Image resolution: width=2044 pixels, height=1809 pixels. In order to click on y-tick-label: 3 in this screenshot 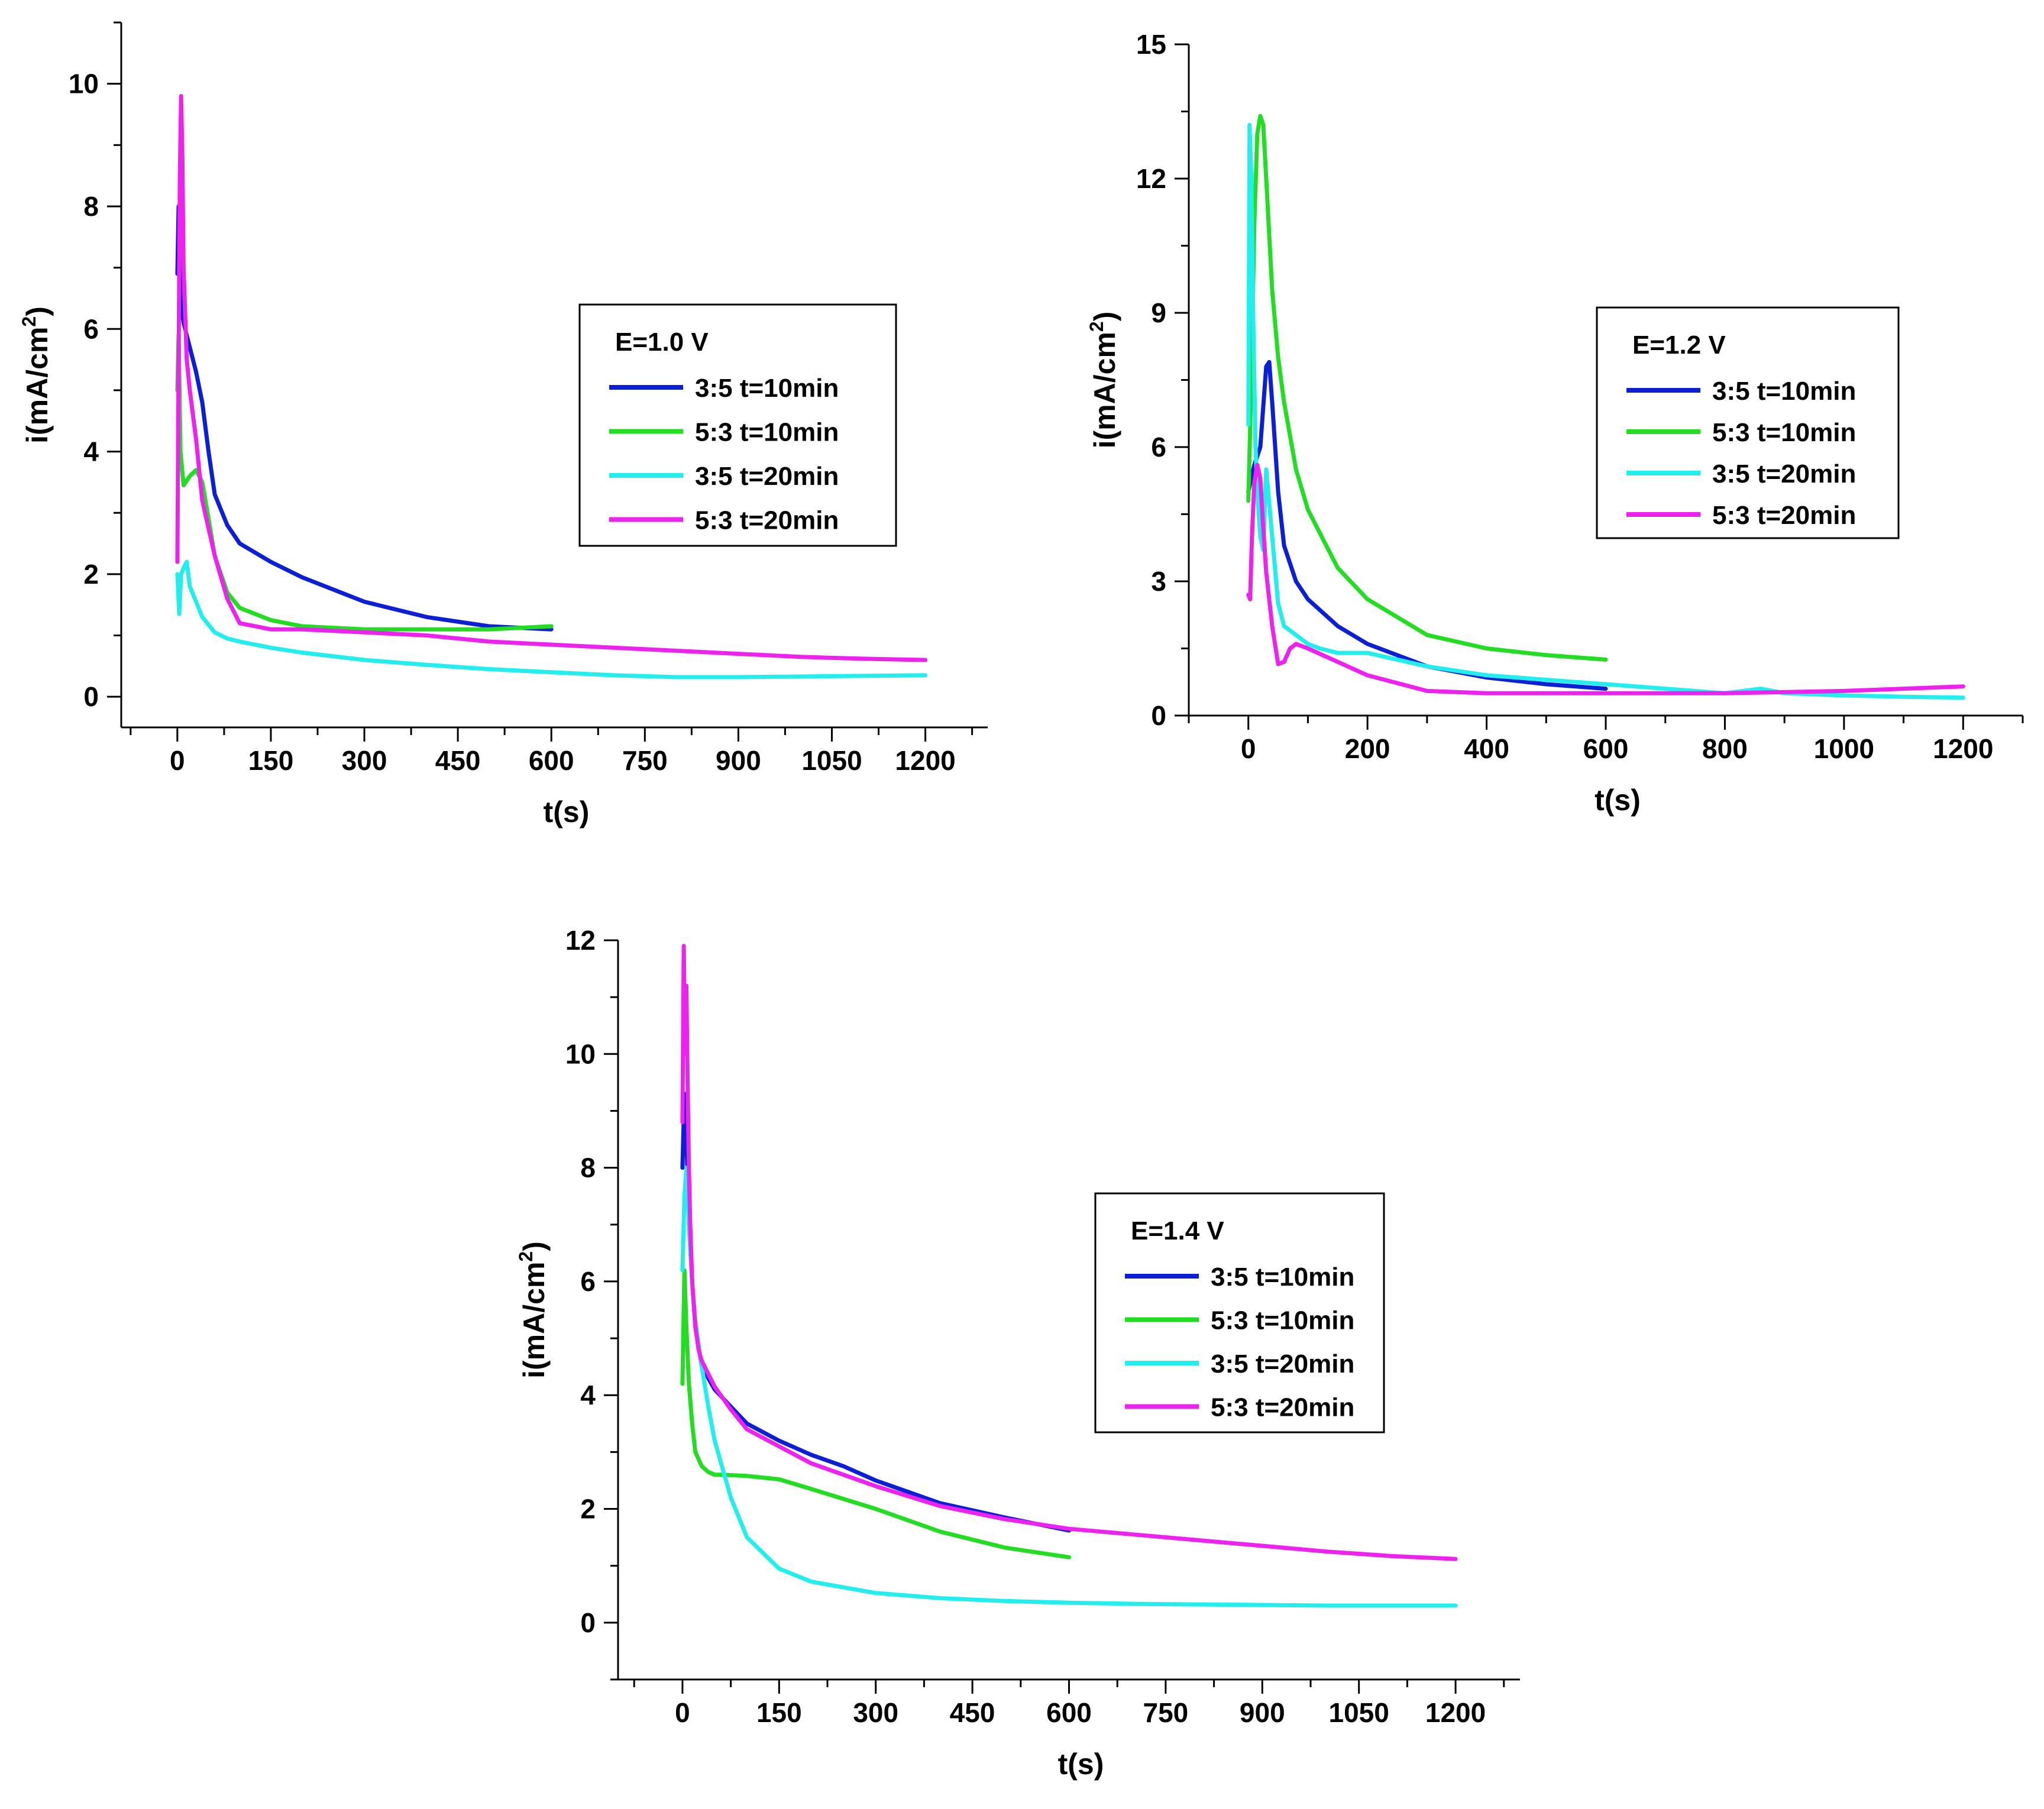, I will do `click(1158, 581)`.